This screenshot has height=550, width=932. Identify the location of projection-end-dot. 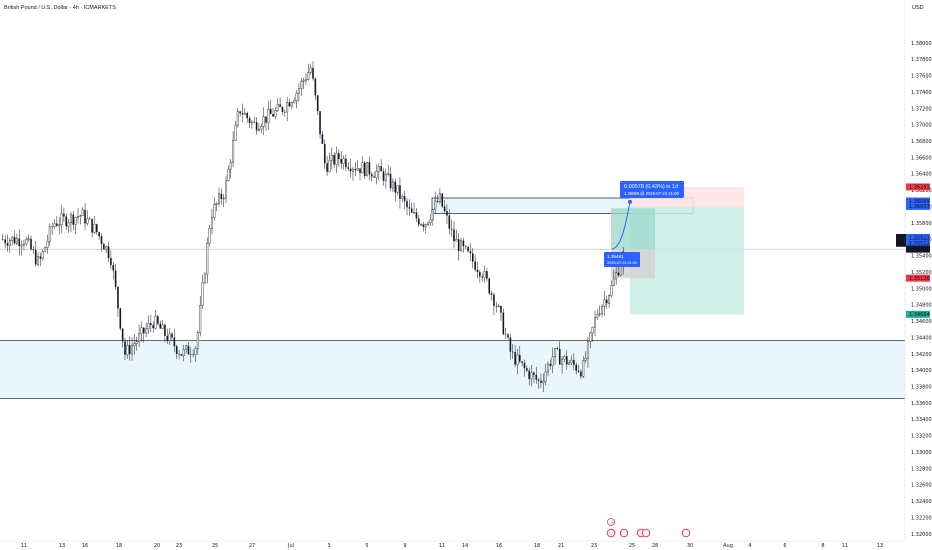
(630, 201).